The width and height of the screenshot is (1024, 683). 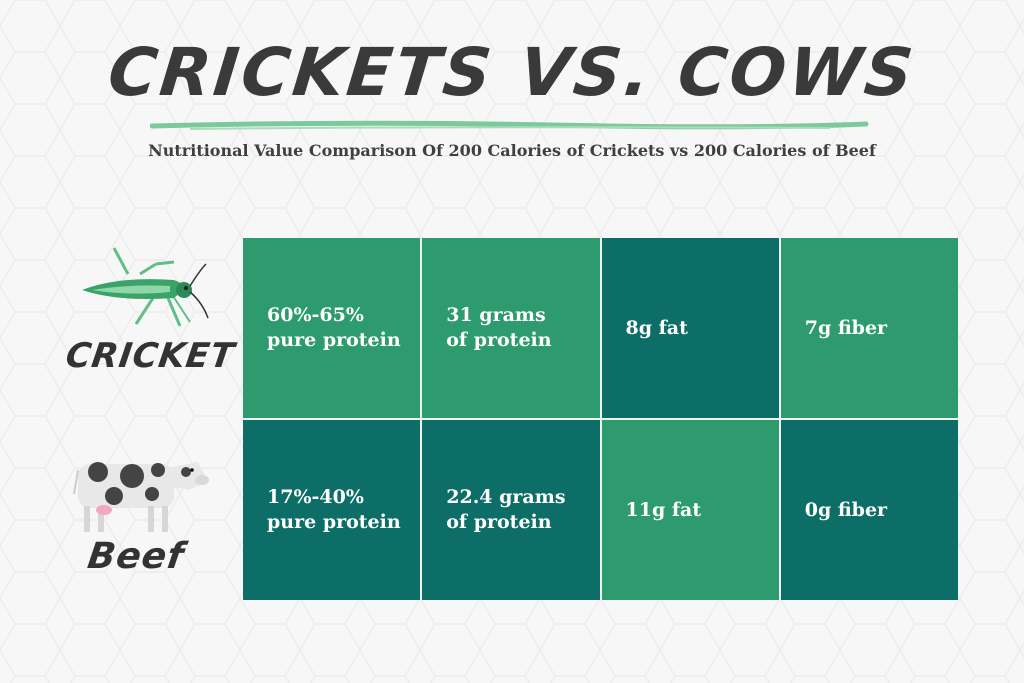 I want to click on row-label-cricket: CRICKET, so click(x=150, y=356).